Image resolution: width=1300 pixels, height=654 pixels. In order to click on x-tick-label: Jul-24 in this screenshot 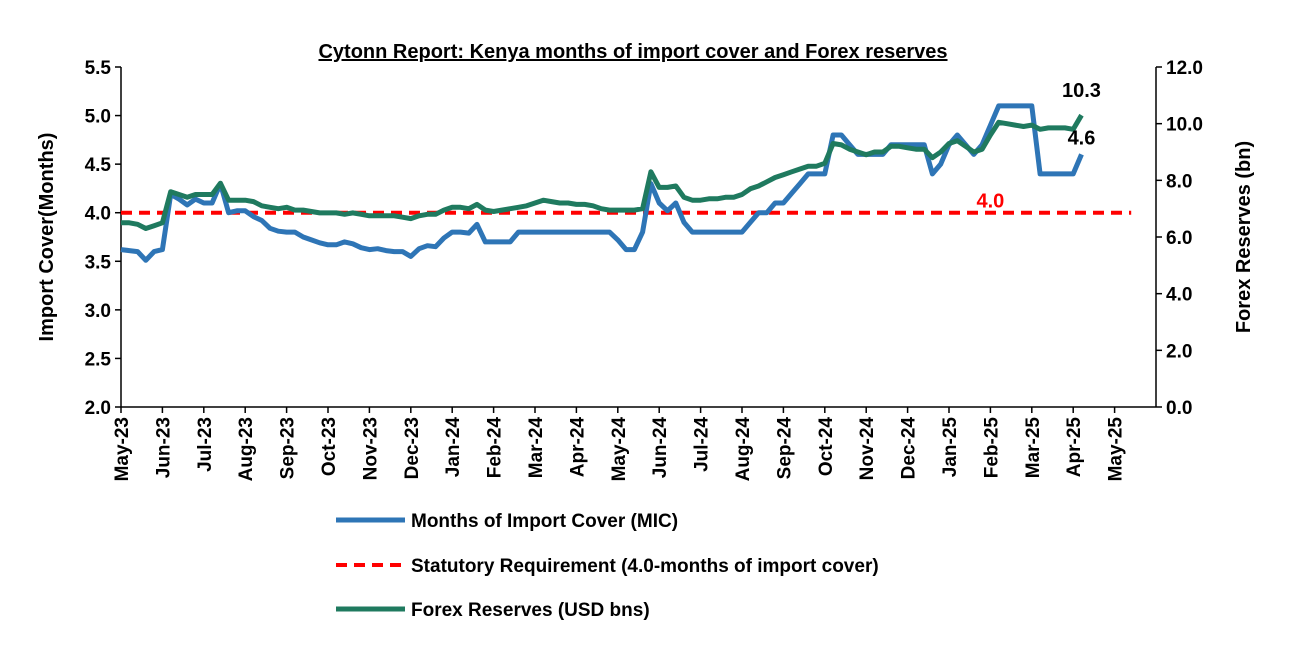, I will do `click(702, 444)`.